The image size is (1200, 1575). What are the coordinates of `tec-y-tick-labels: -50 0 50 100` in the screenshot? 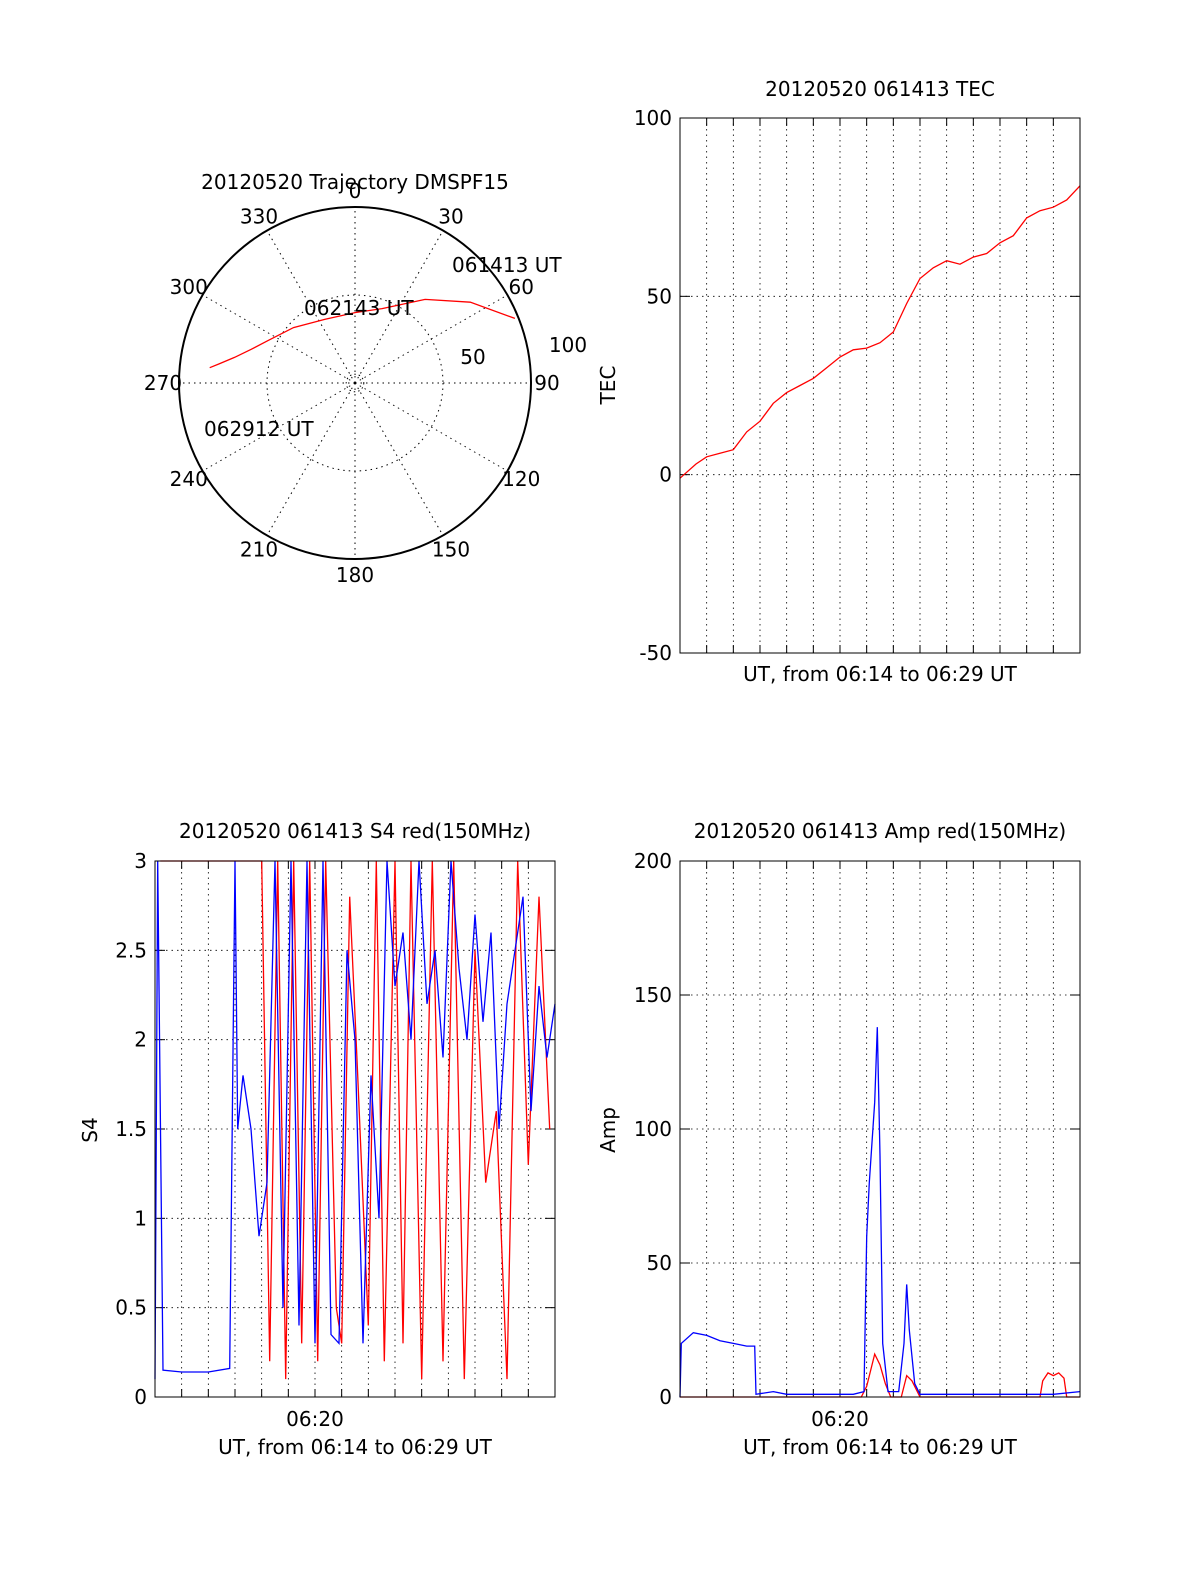 It's located at (653, 385).